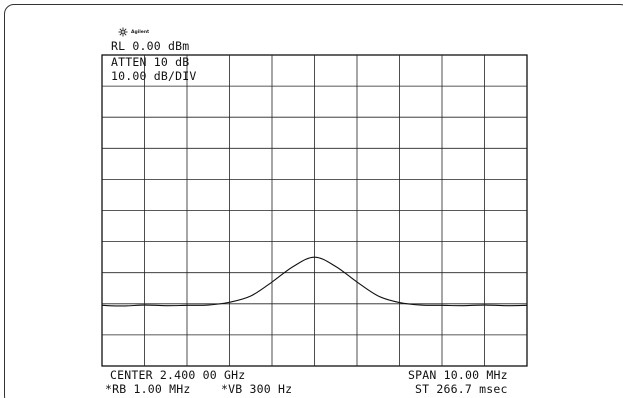 This screenshot has height=398, width=623. Describe the element at coordinates (150, 62) in the screenshot. I see `attenuation-label: ATTEN 10 dB` at that location.